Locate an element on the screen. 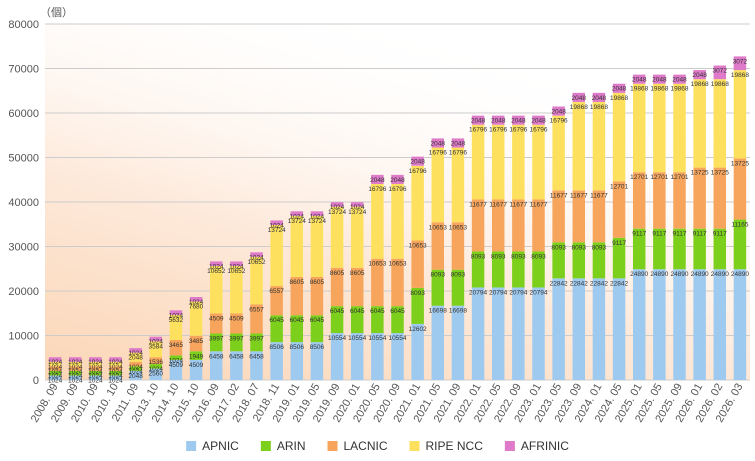 The width and height of the screenshot is (755, 461). data-label: 9117 is located at coordinates (639, 234).